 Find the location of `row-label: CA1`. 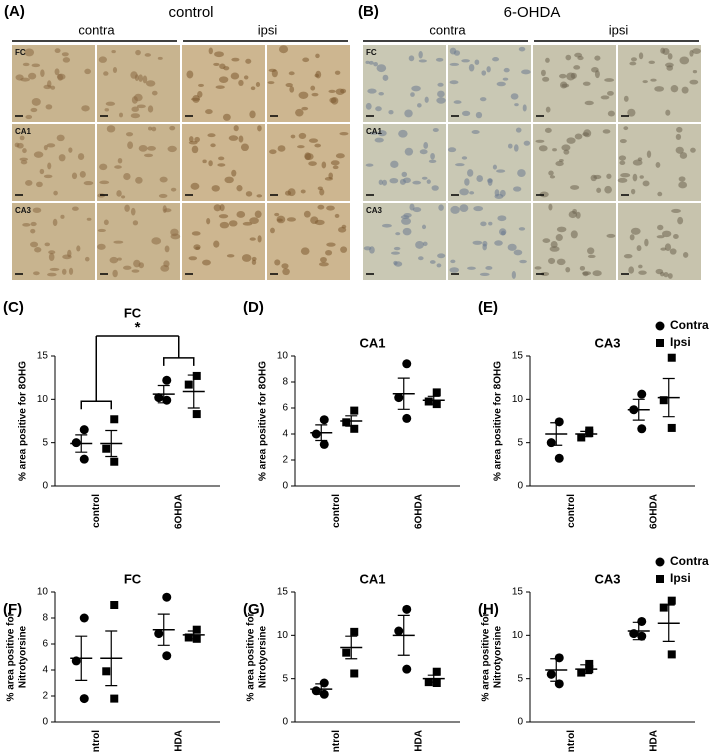

row-label: CA1 is located at coordinates (374, 131).